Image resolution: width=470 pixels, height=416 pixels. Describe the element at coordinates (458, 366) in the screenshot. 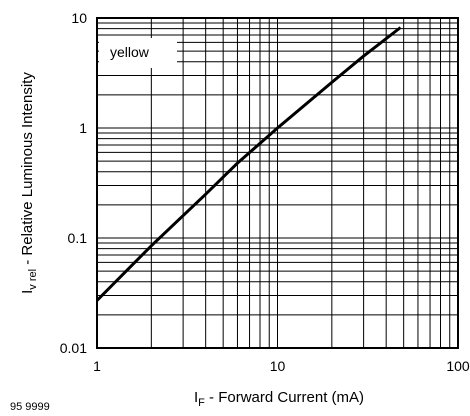

I see `x-tick-label: 100` at that location.